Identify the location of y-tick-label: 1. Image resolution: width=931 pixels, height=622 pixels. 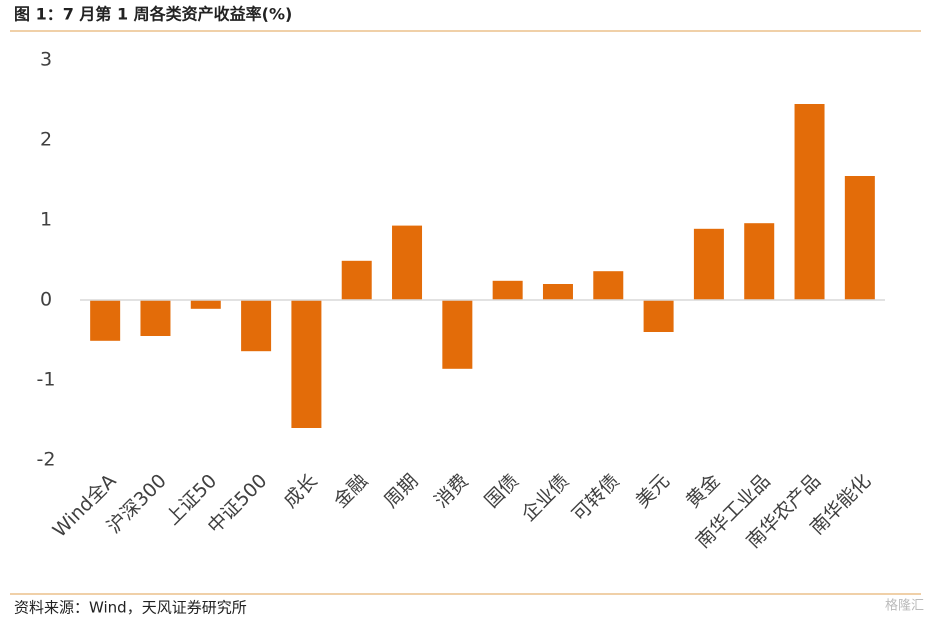
(46, 220).